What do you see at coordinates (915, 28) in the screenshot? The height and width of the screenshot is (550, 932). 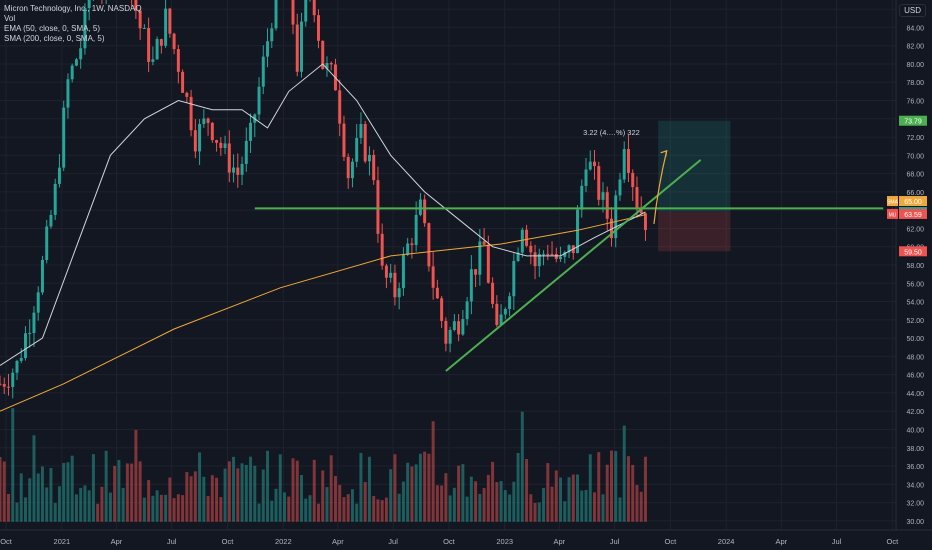 I see `price-tick-label: 84.00` at bounding box center [915, 28].